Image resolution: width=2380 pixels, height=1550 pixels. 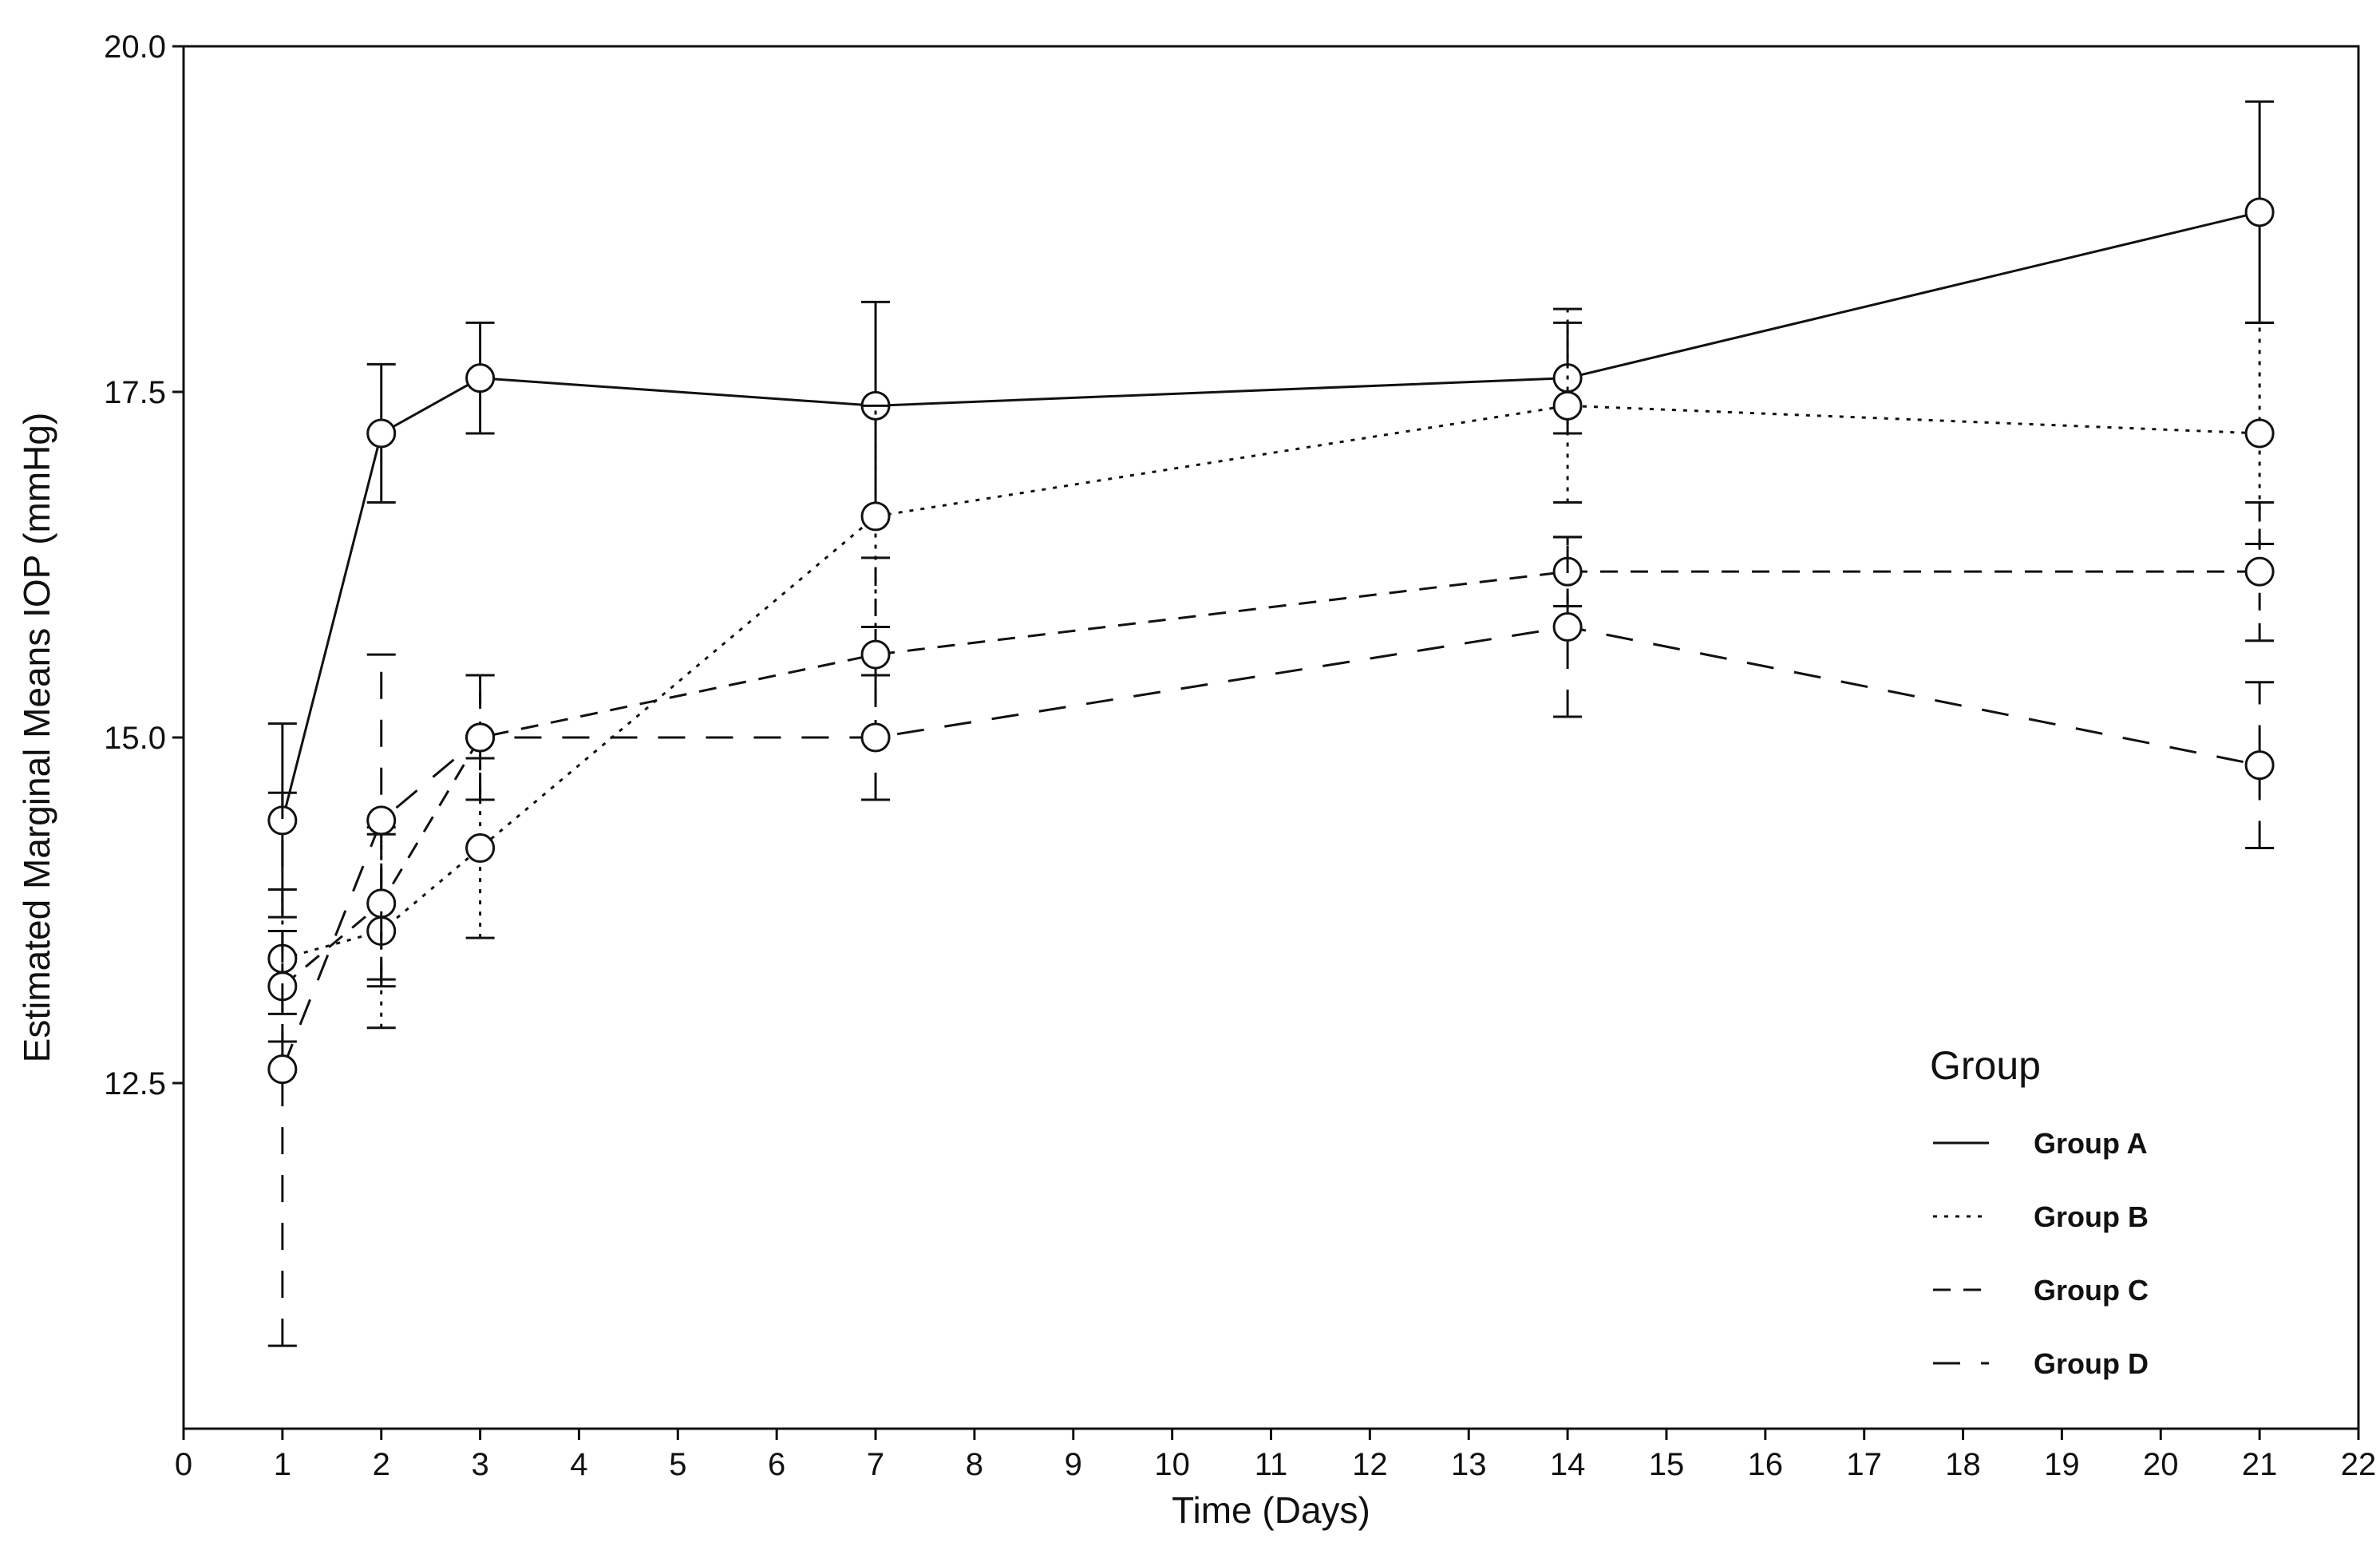 I want to click on y-tick-label: 20.0, so click(x=135, y=47).